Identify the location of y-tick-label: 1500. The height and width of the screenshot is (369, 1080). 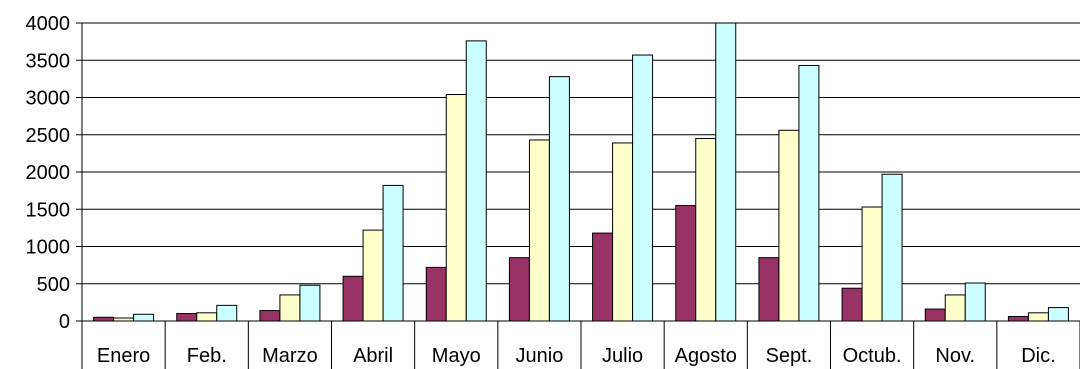
(48, 210).